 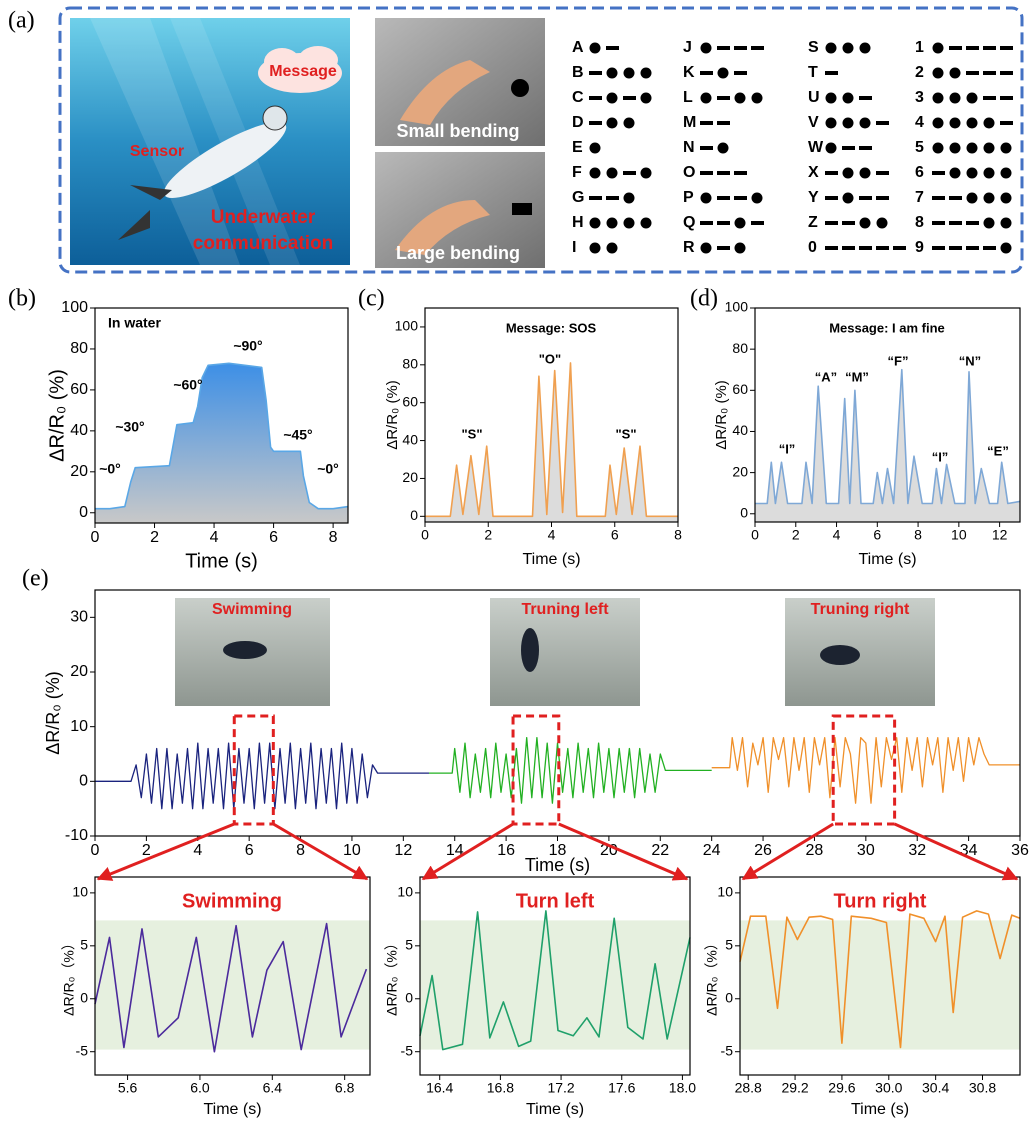 What do you see at coordinates (940, 456) in the screenshot?
I see `annotation: “I”` at bounding box center [940, 456].